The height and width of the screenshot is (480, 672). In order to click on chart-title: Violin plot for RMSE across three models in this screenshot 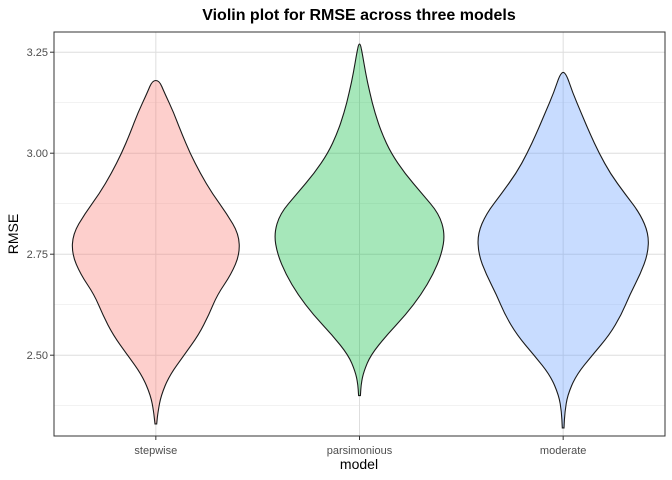, I will do `click(359, 15)`.